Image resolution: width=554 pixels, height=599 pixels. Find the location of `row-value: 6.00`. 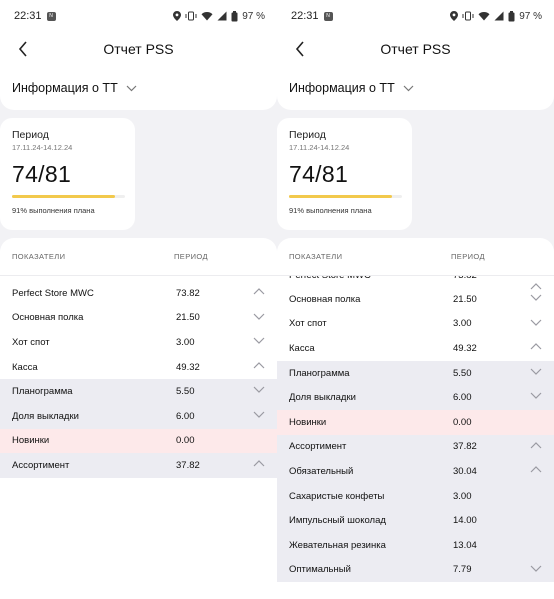

row-value: 6.00 is located at coordinates (462, 398).